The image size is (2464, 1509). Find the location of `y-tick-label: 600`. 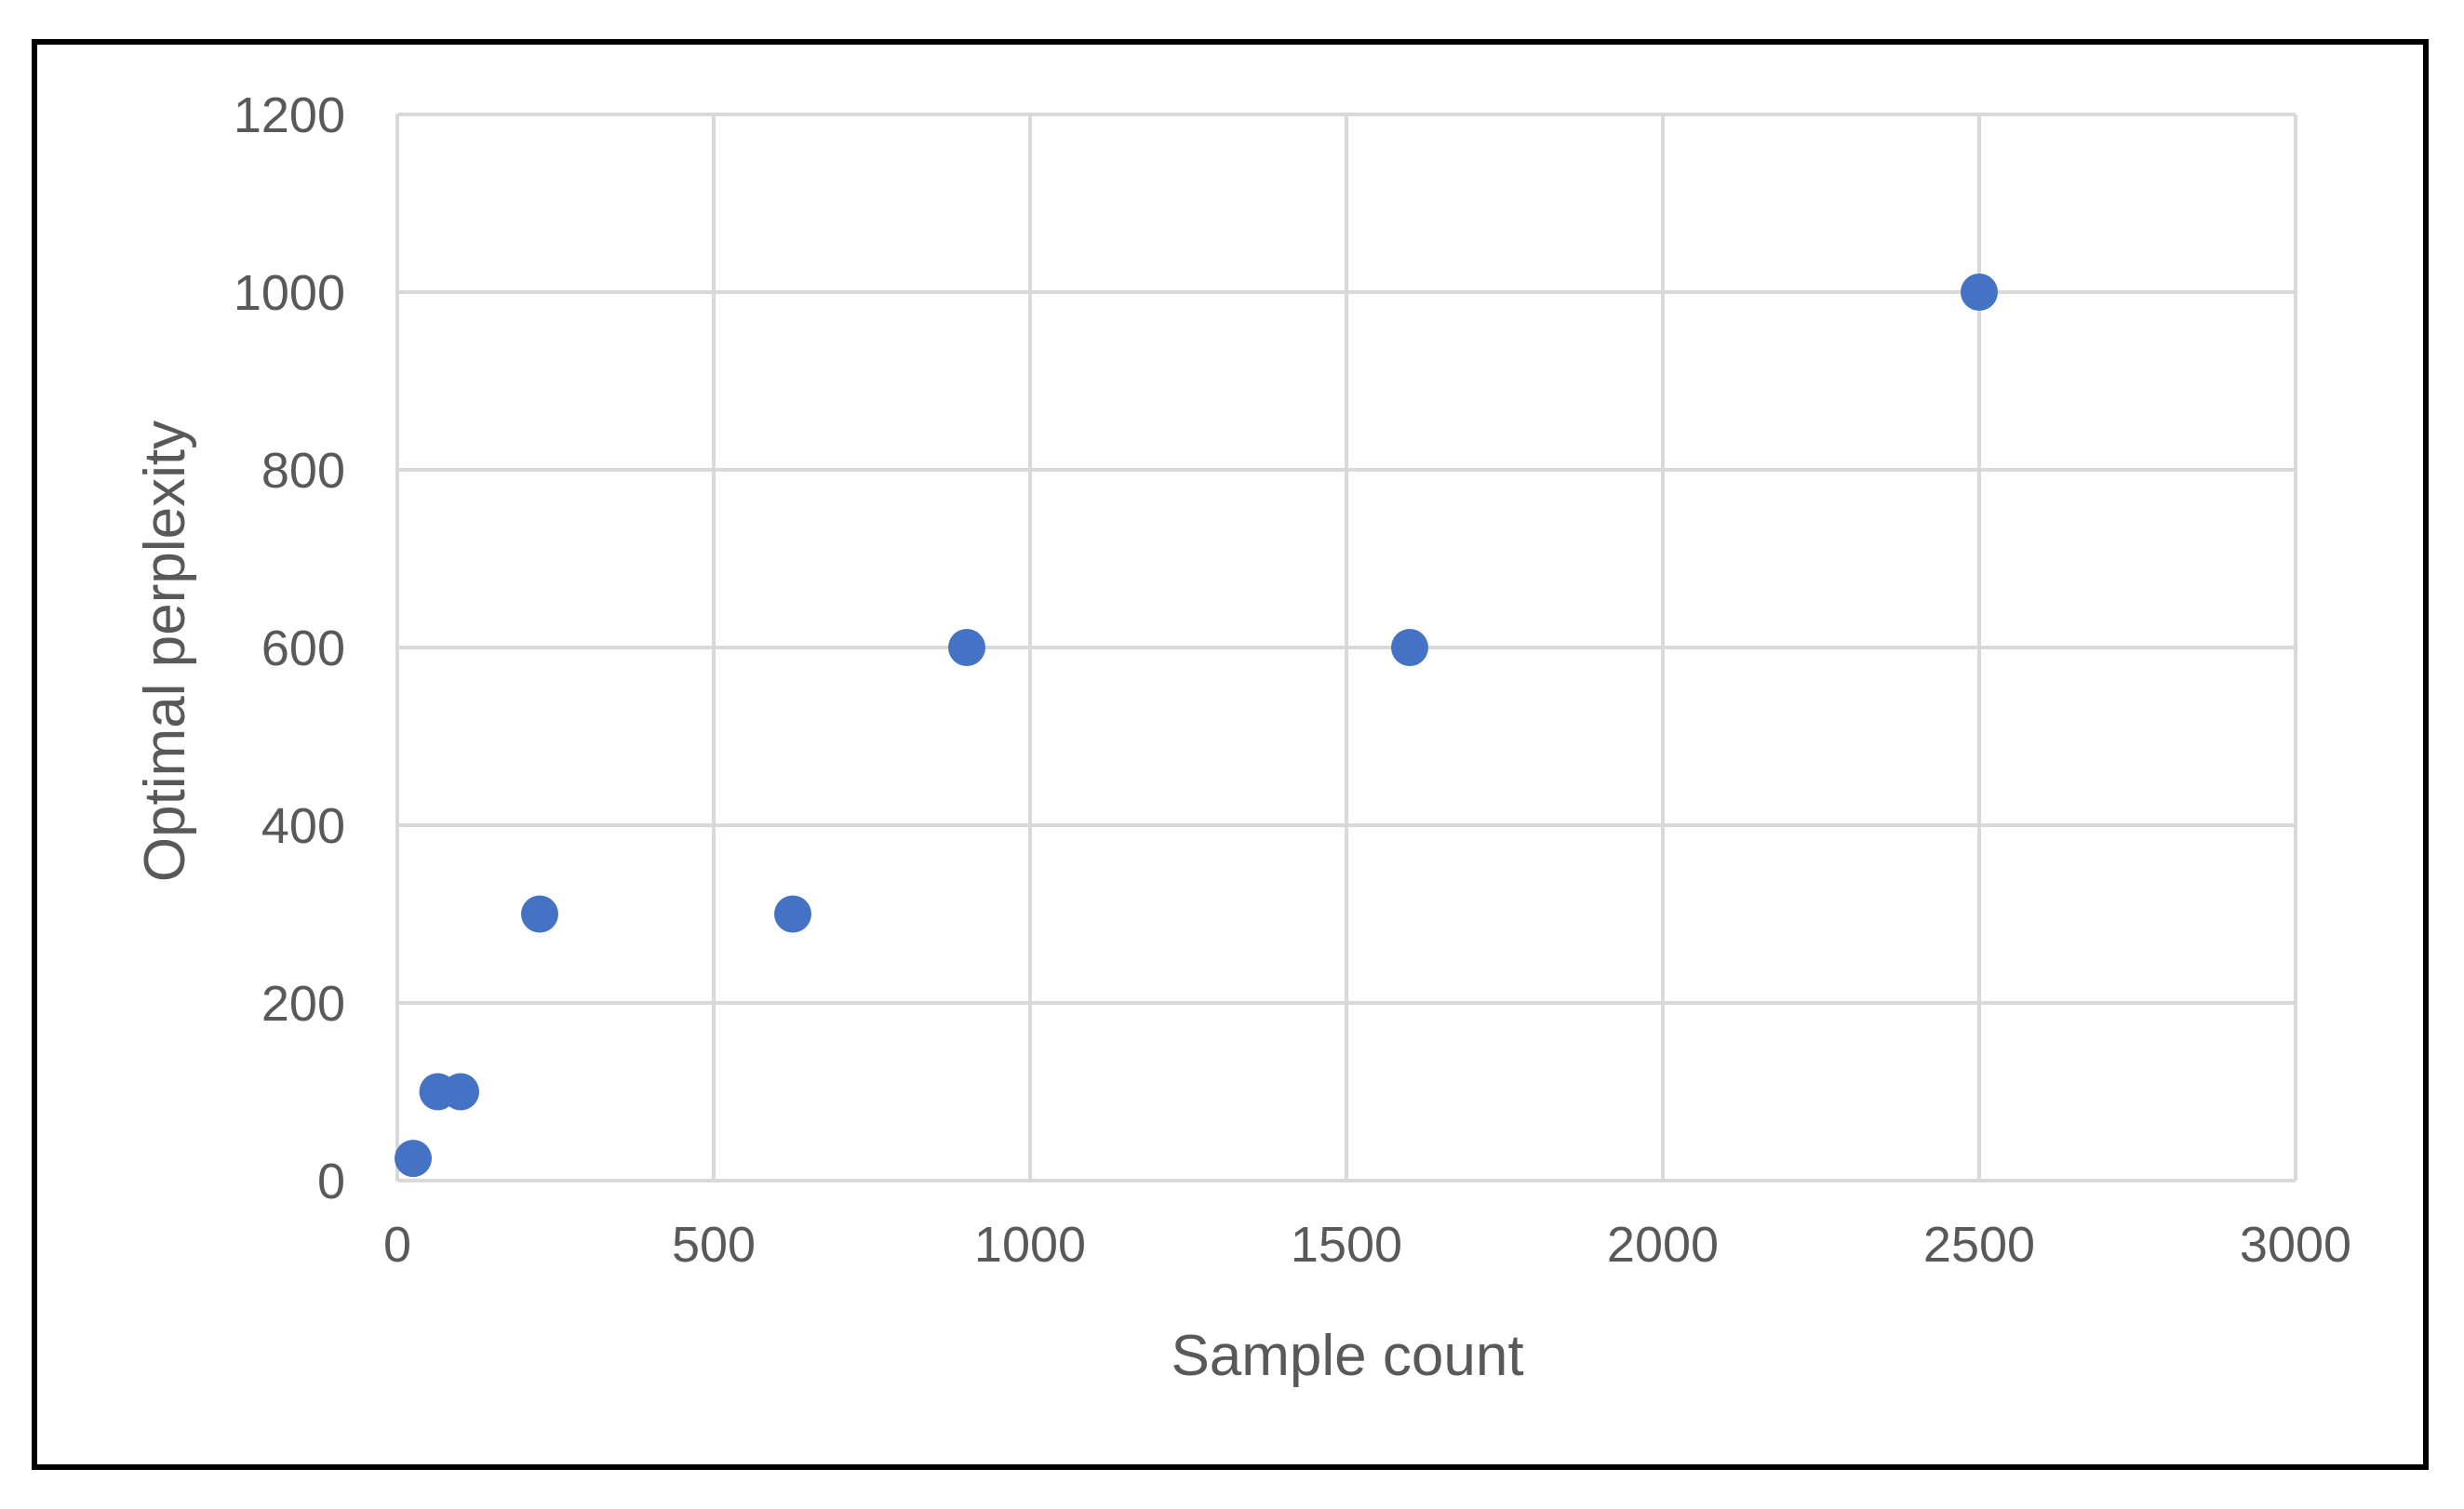

y-tick-label: 600 is located at coordinates (303, 648).